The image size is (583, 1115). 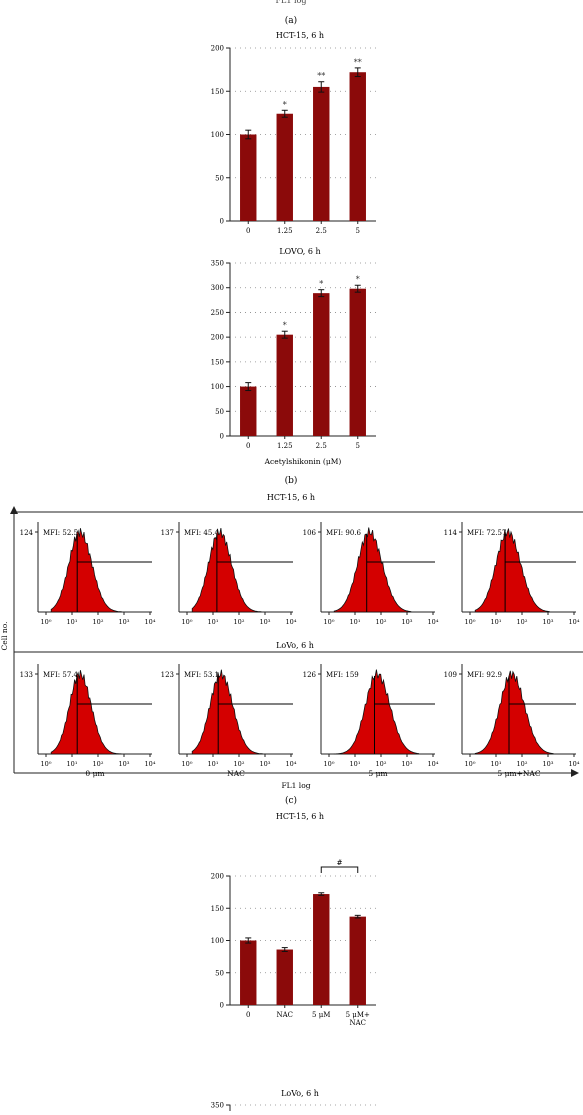 What do you see at coordinates (300, 816) in the screenshot?
I see `chart-title: HCT-15, 6 h` at bounding box center [300, 816].